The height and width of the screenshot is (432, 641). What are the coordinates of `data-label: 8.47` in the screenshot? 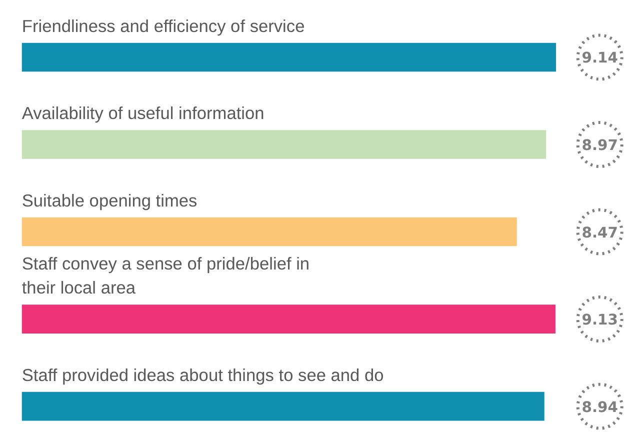 It's located at (600, 233).